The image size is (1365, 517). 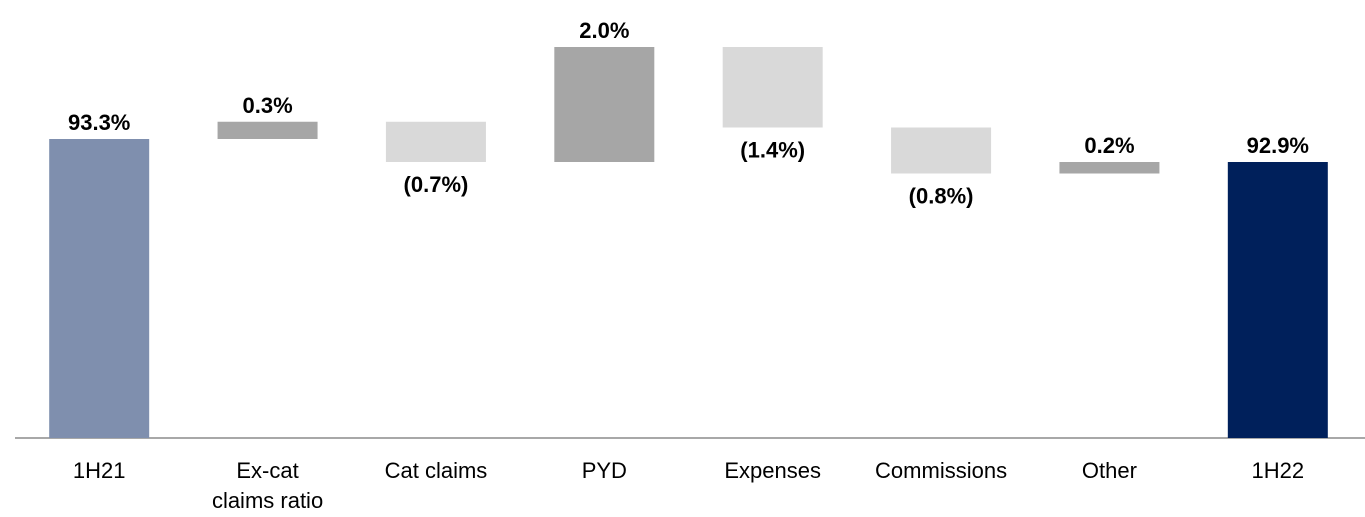 I want to click on x-tick-label: Cat claims, so click(x=436, y=470).